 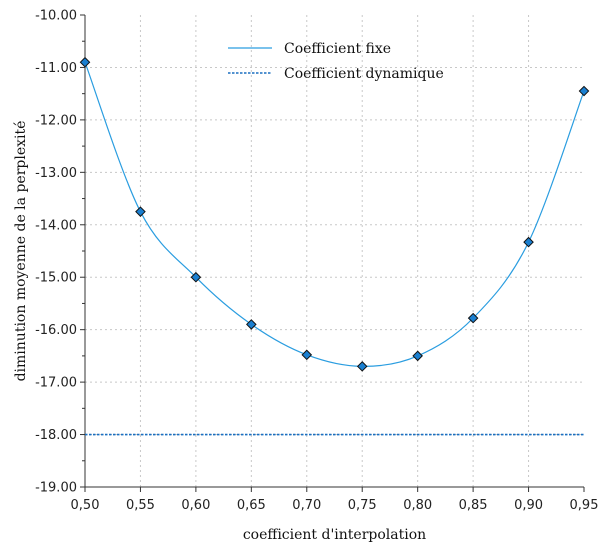 I want to click on y-tick-label: -17.00, so click(x=56, y=383).